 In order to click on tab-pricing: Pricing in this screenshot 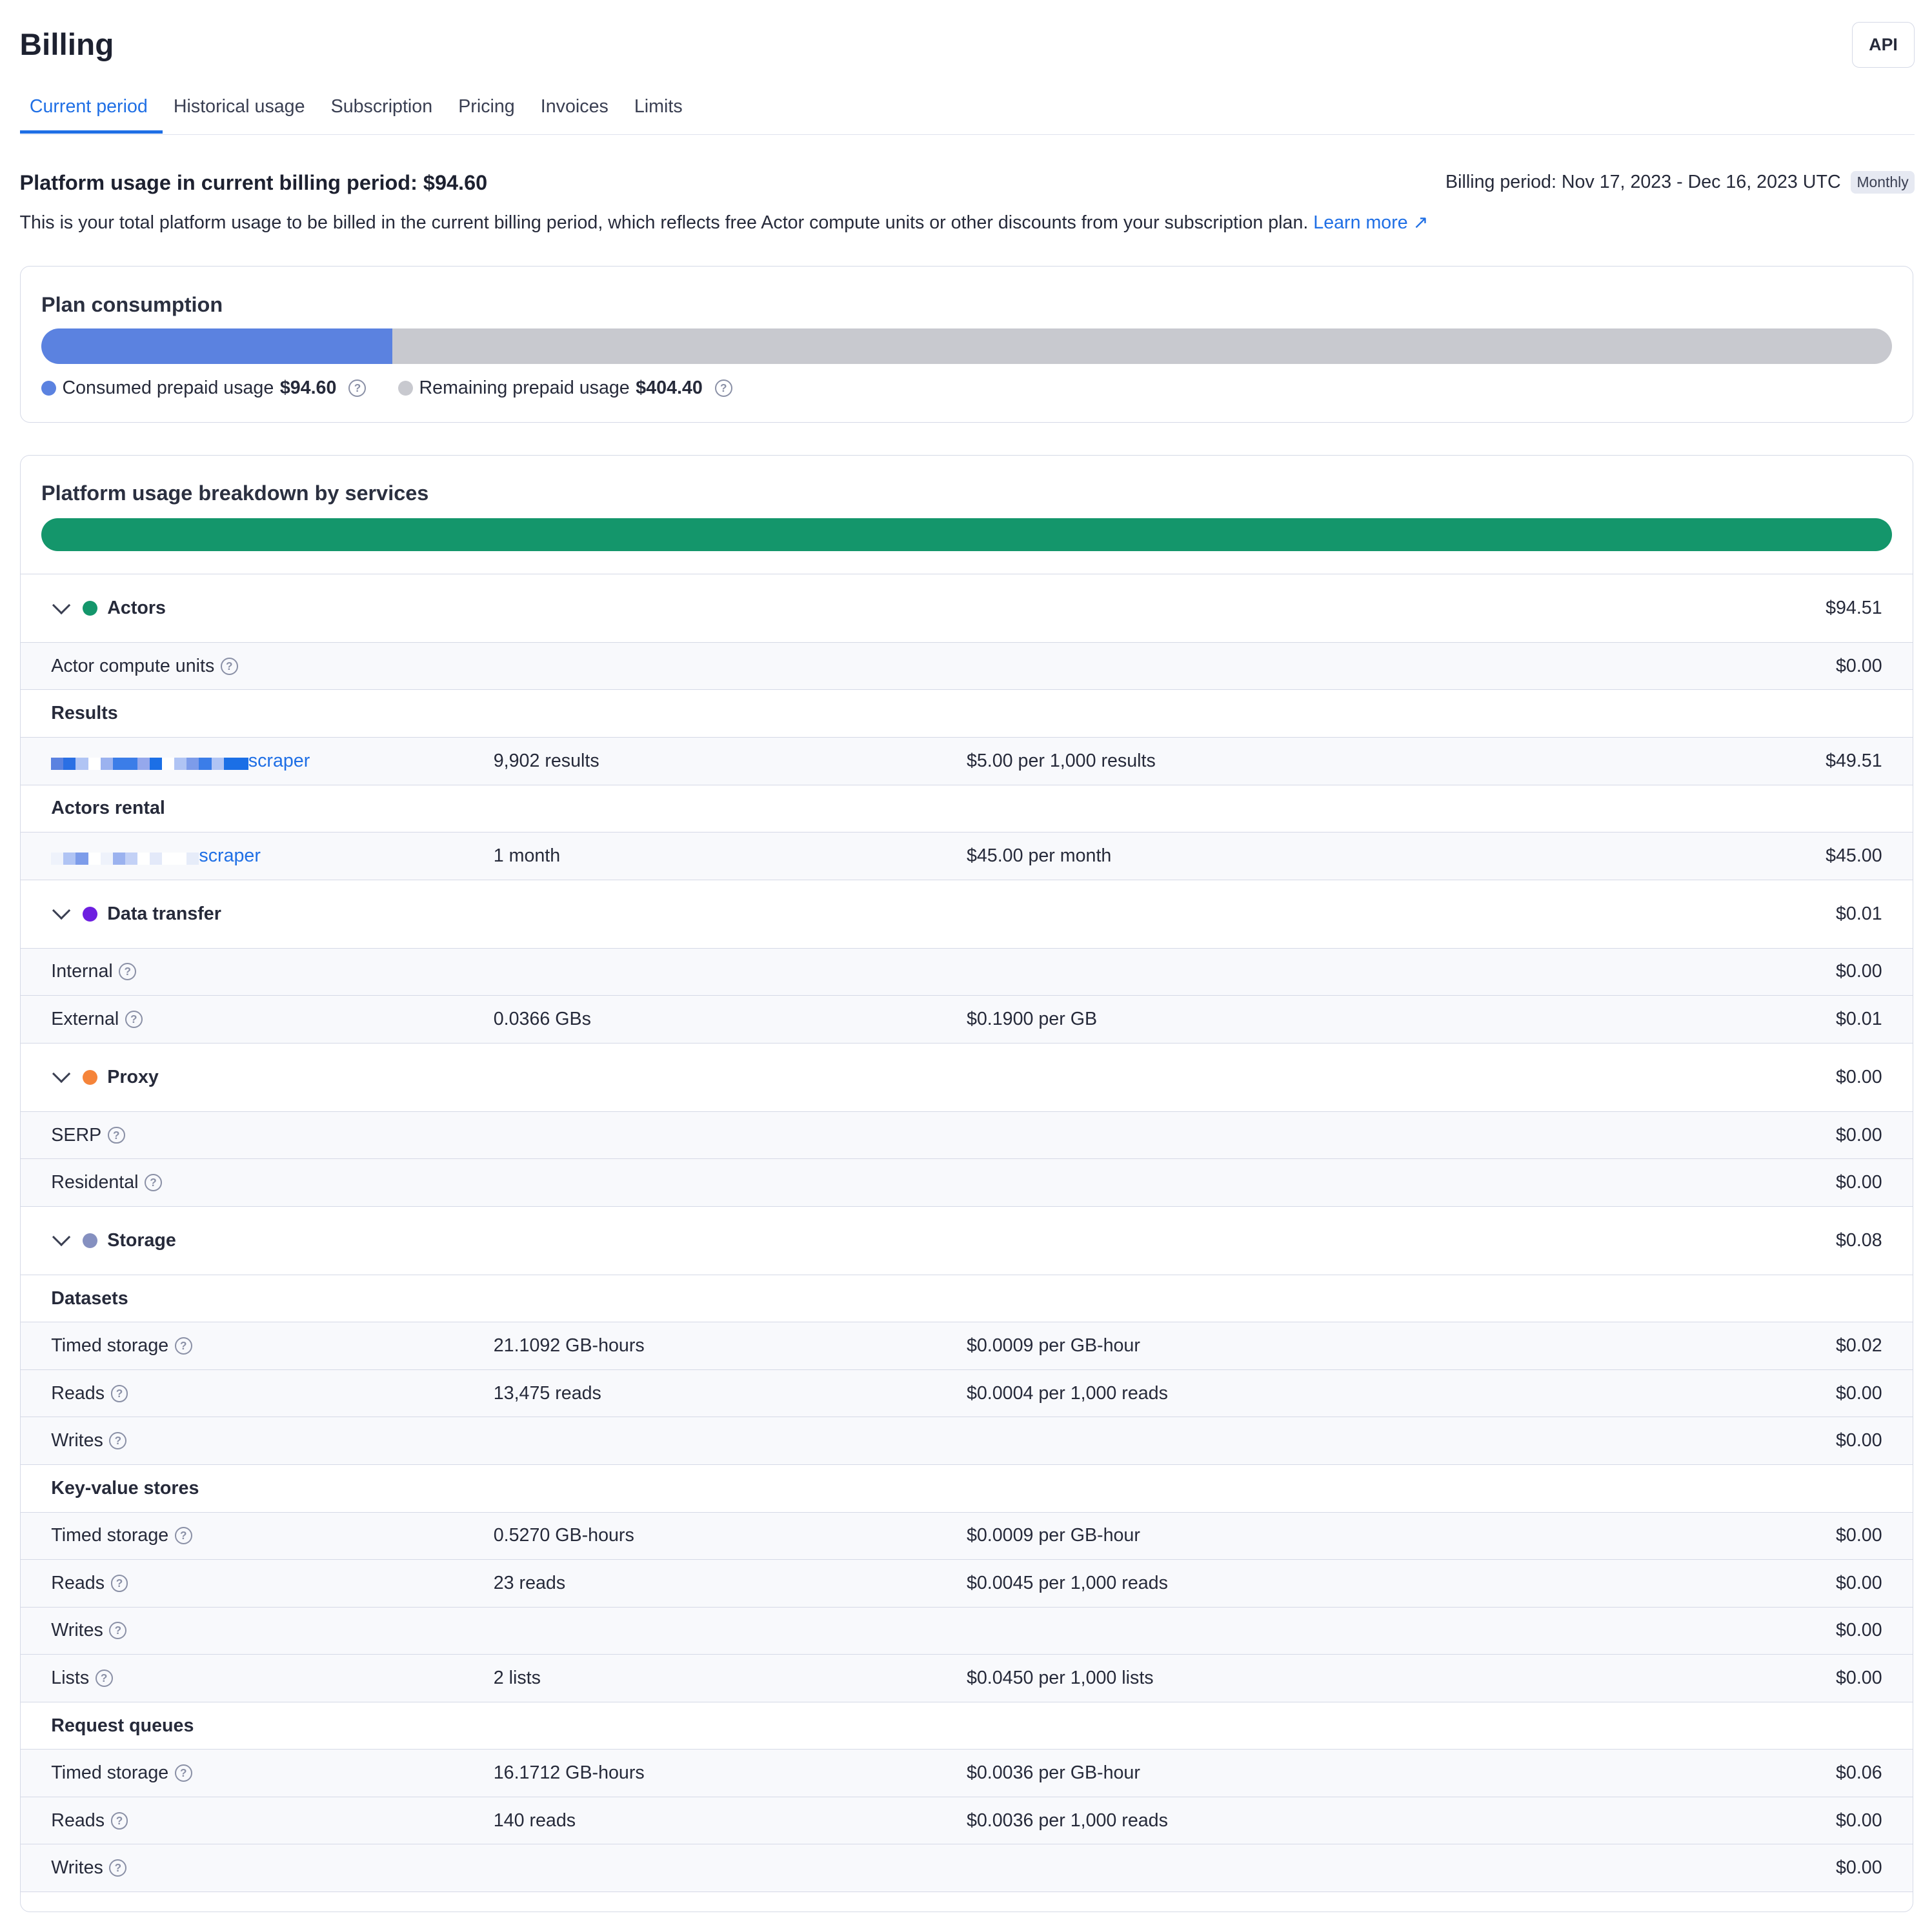, I will do `click(486, 106)`.